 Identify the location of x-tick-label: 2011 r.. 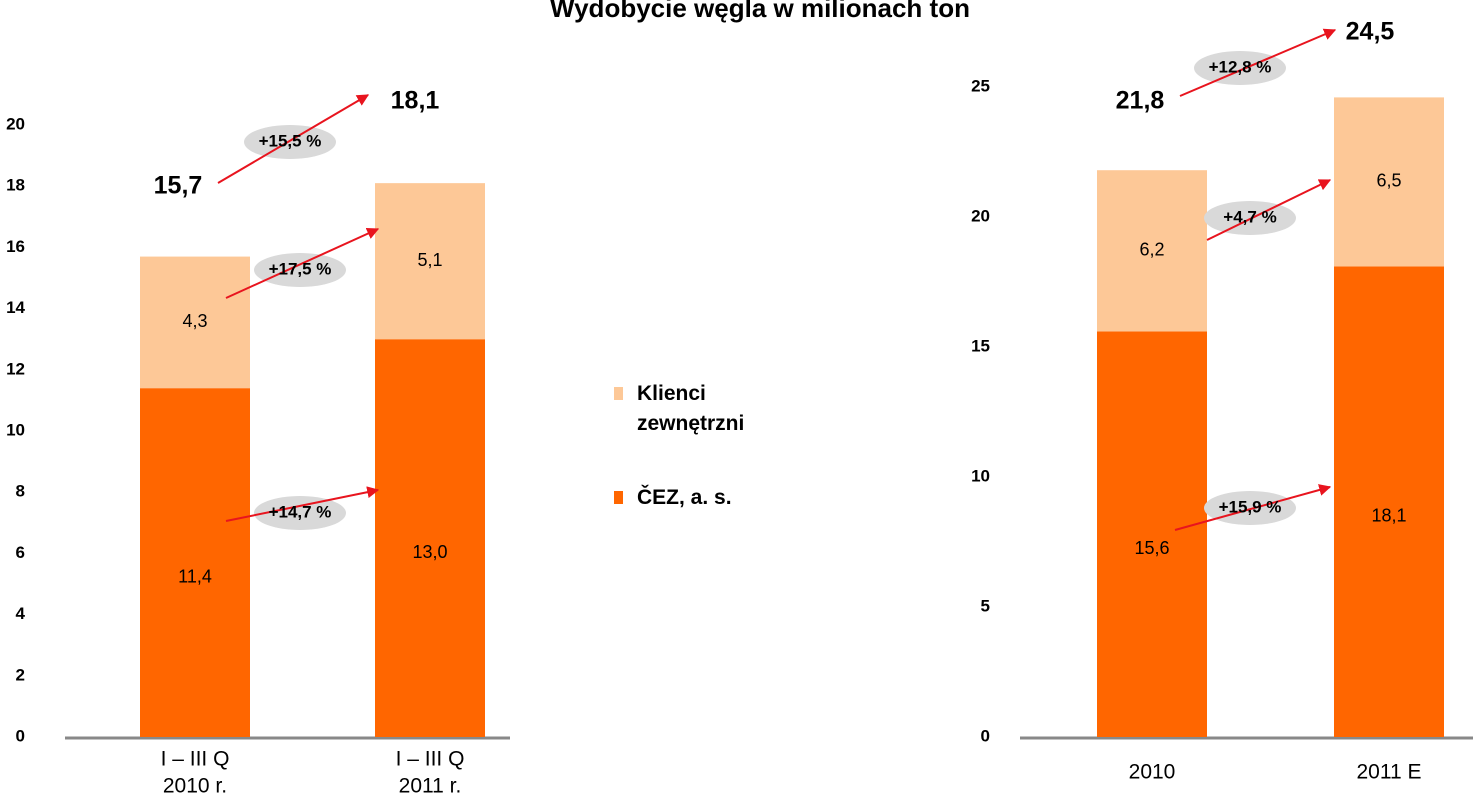
(430, 786).